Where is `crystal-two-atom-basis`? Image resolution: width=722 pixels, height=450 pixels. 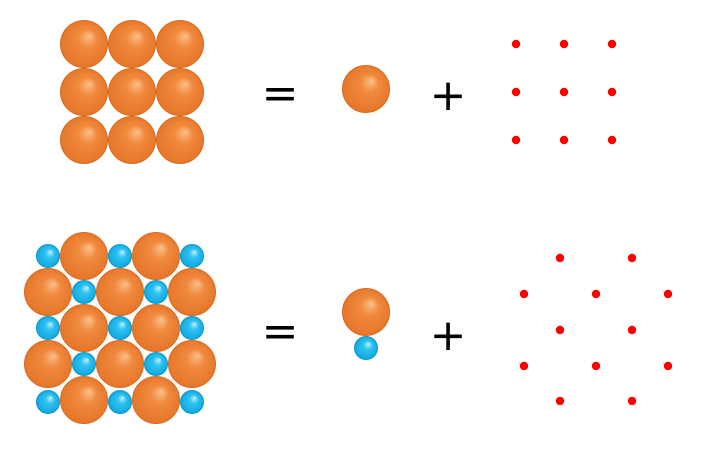
crystal-two-atom-basis is located at coordinates (120, 328).